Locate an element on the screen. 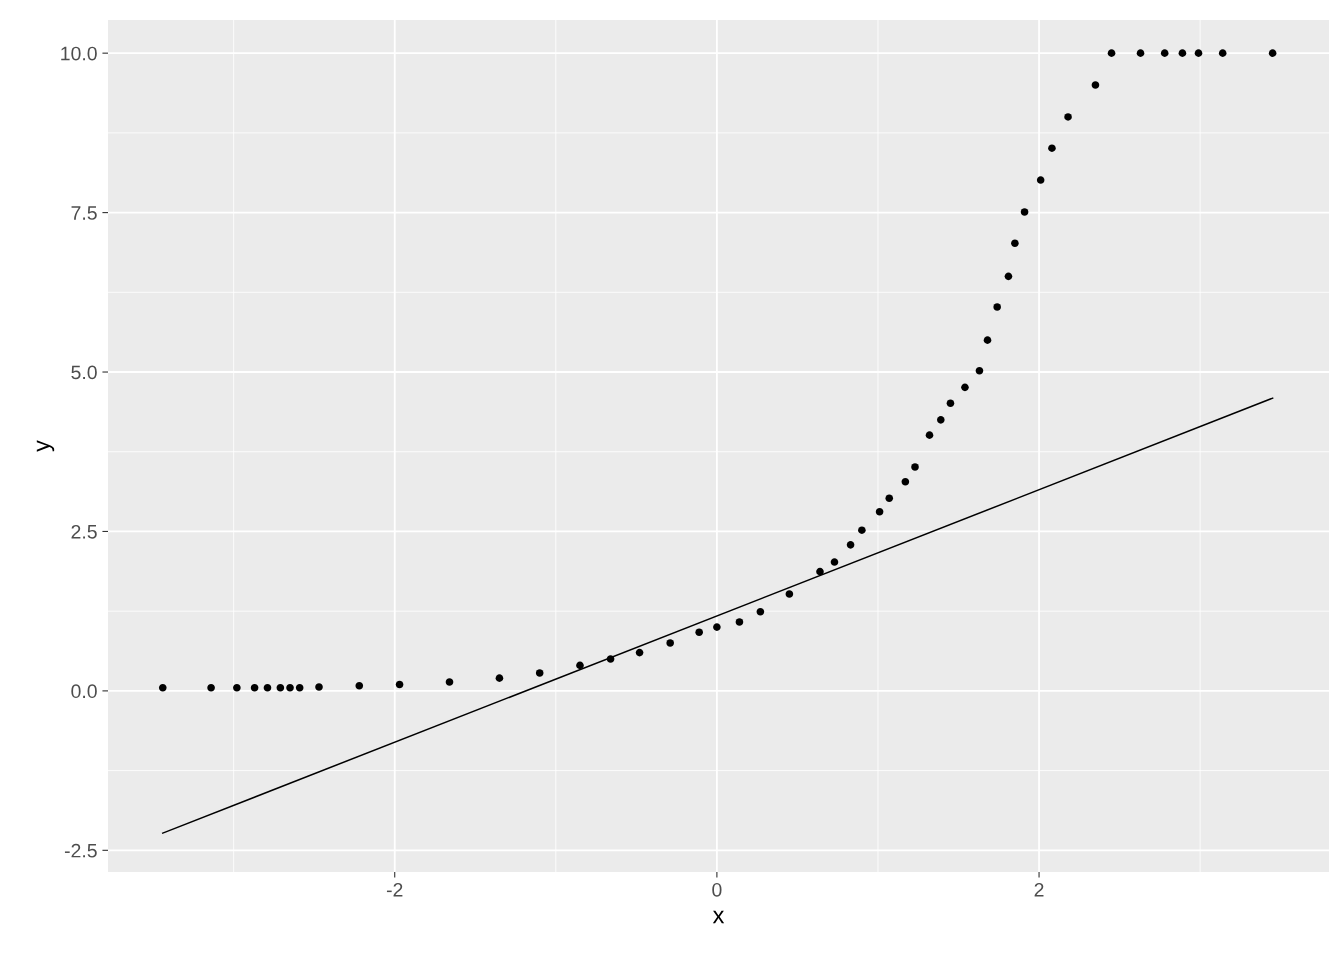  y-tick-label: 0.0 is located at coordinates (84, 691).